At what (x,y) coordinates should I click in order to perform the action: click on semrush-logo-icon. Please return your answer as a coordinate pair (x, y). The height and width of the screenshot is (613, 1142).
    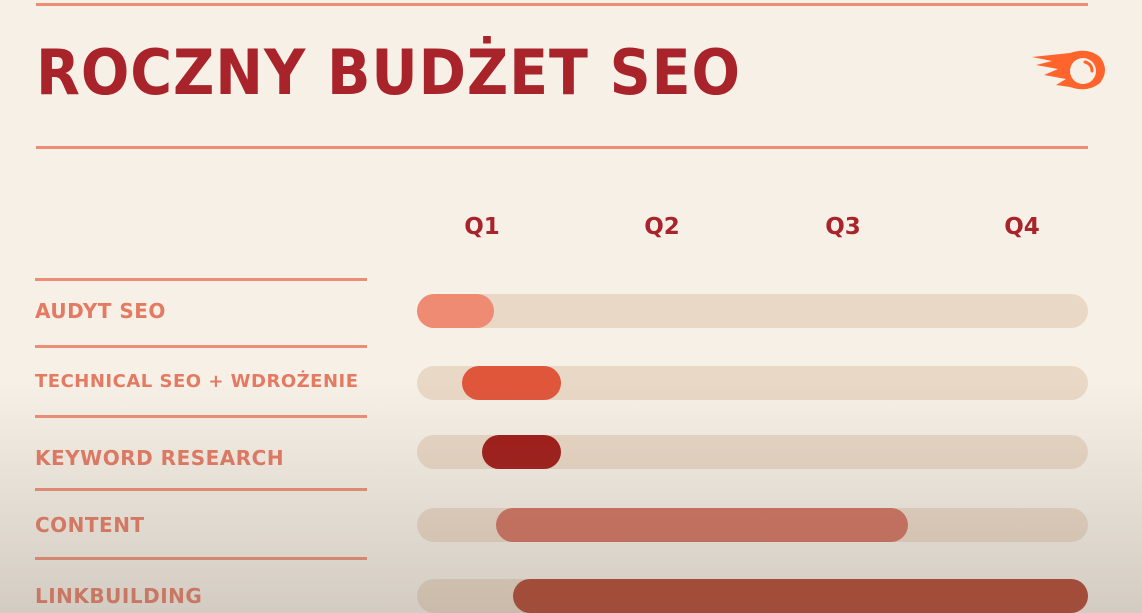
    Looking at the image, I should click on (1069, 72).